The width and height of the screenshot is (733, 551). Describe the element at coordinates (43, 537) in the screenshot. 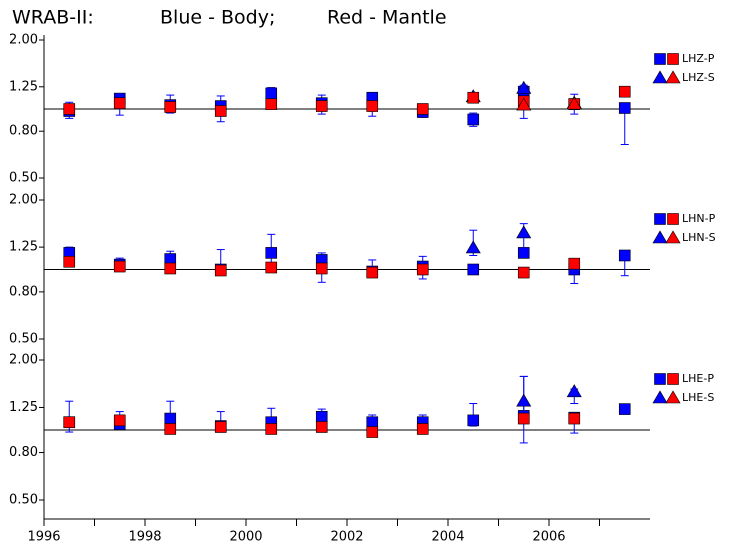

I see `x-tick-label: 1996` at that location.